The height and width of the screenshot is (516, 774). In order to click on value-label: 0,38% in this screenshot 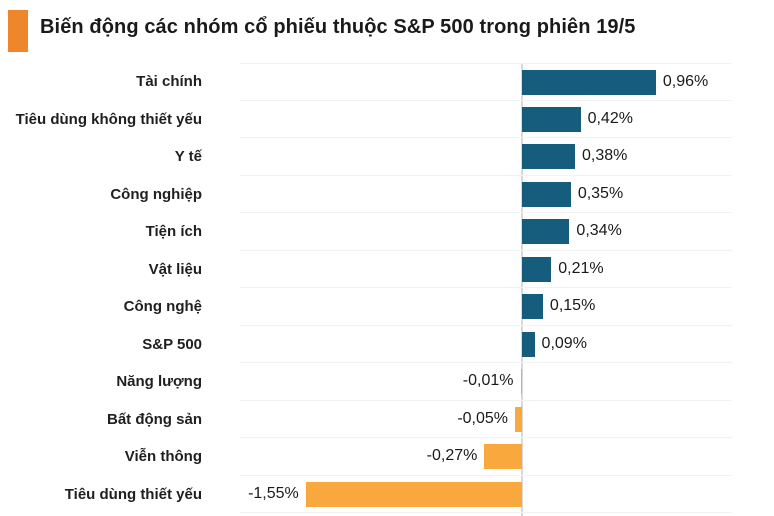, I will do `click(605, 156)`.